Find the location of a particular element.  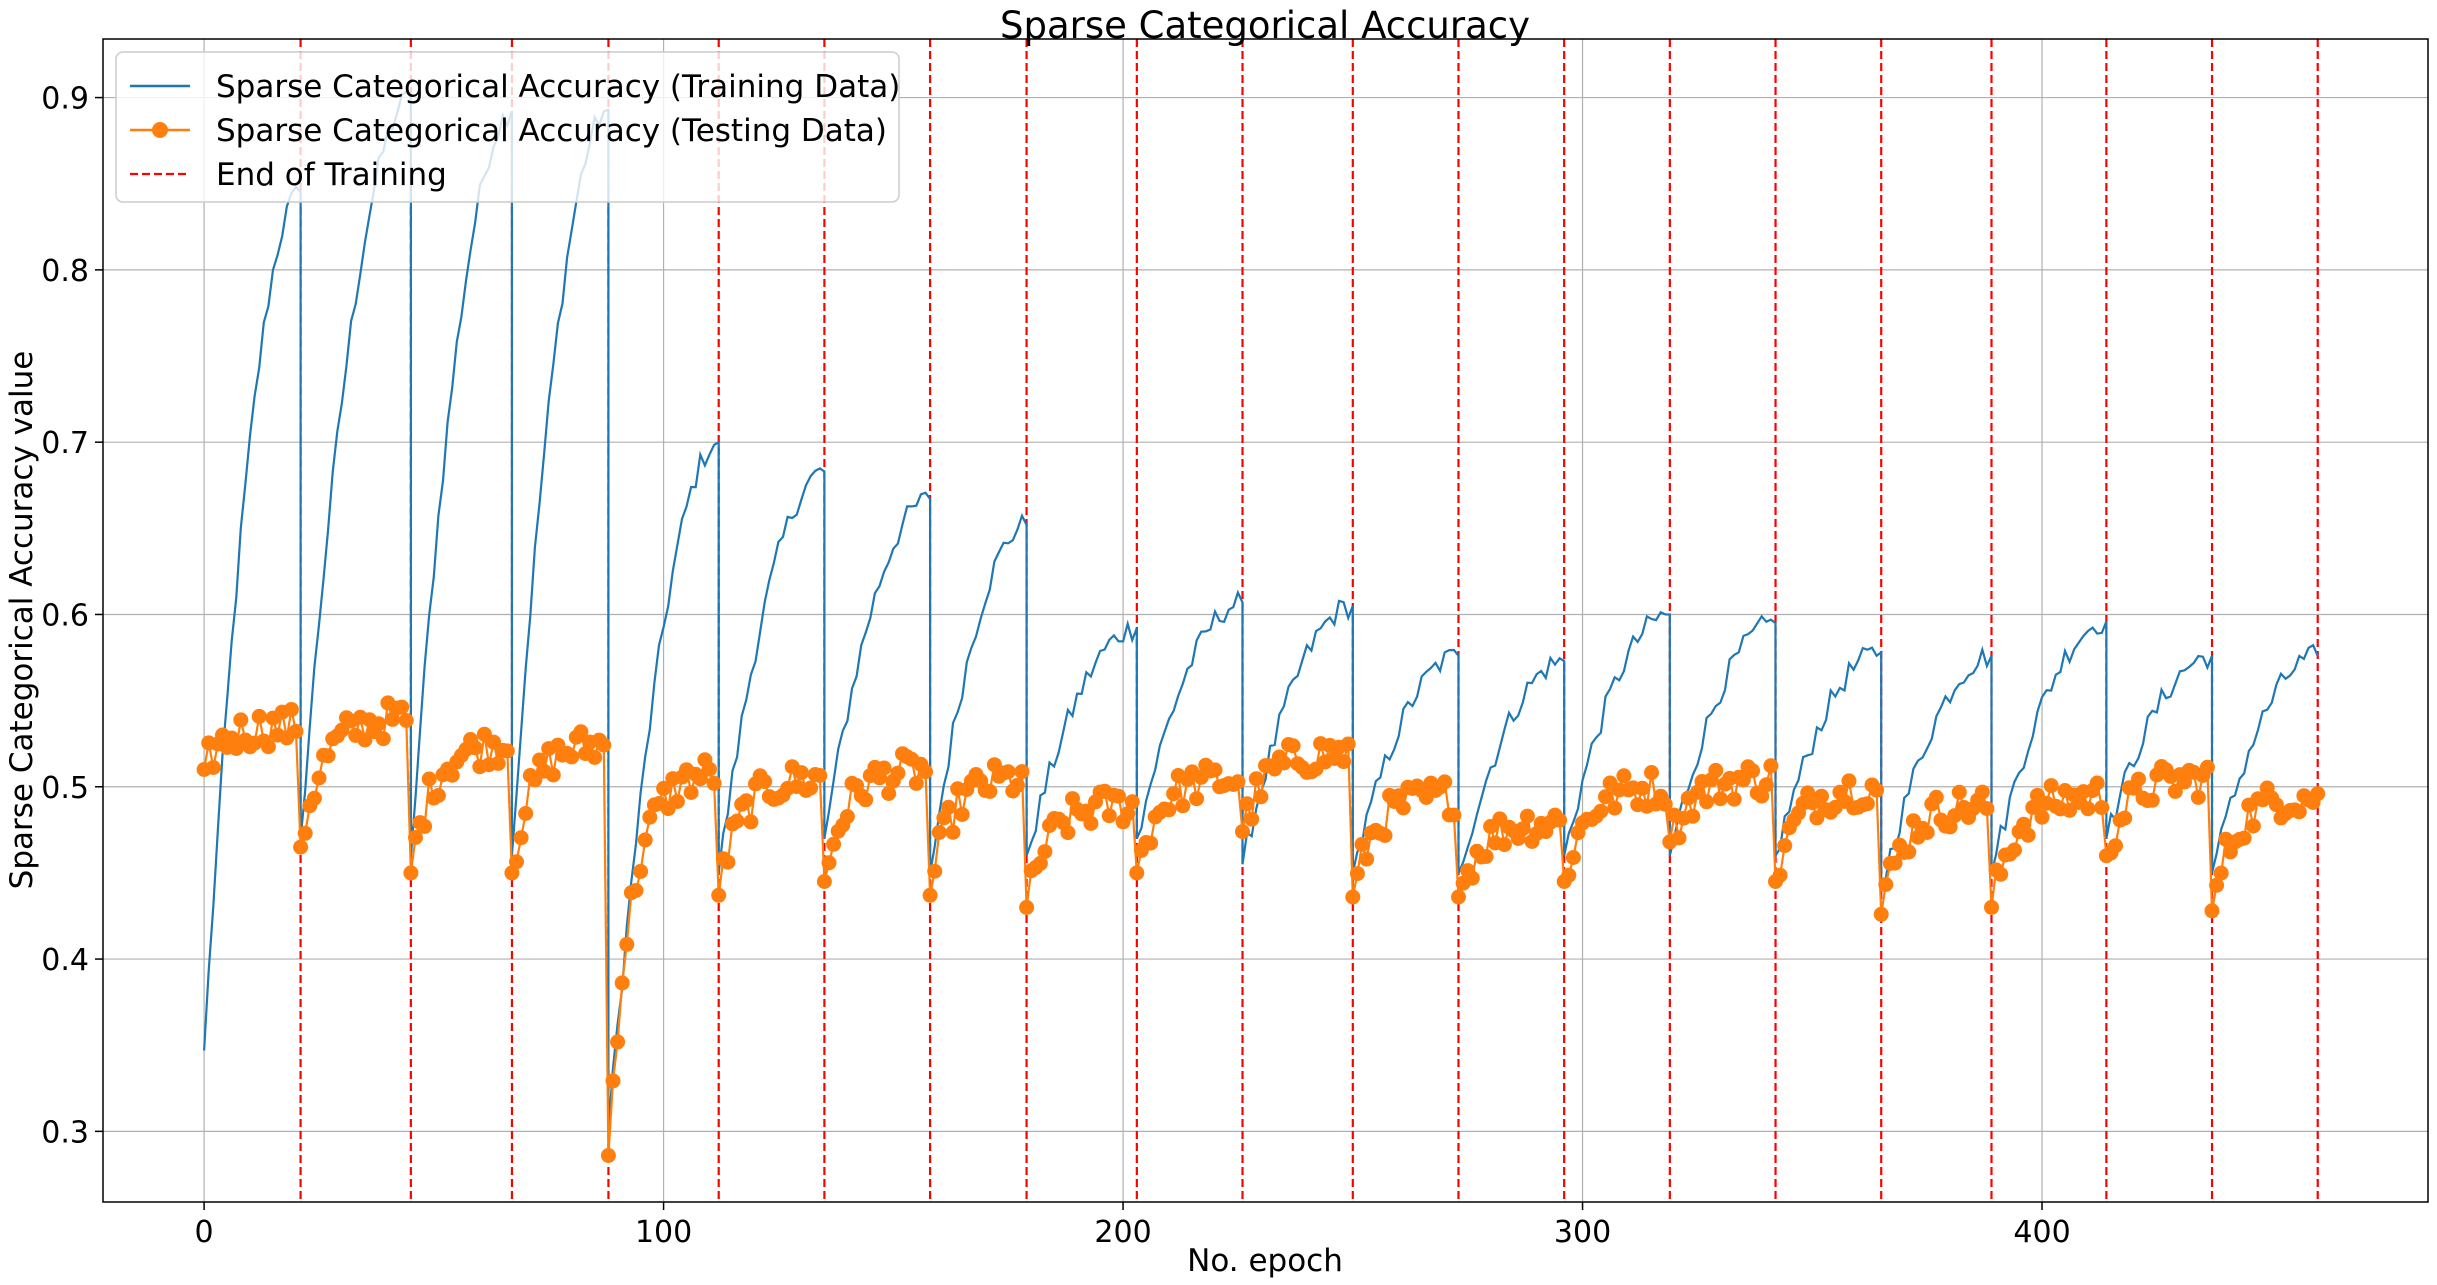

y-tick-label: 0.4 is located at coordinates (65, 960).